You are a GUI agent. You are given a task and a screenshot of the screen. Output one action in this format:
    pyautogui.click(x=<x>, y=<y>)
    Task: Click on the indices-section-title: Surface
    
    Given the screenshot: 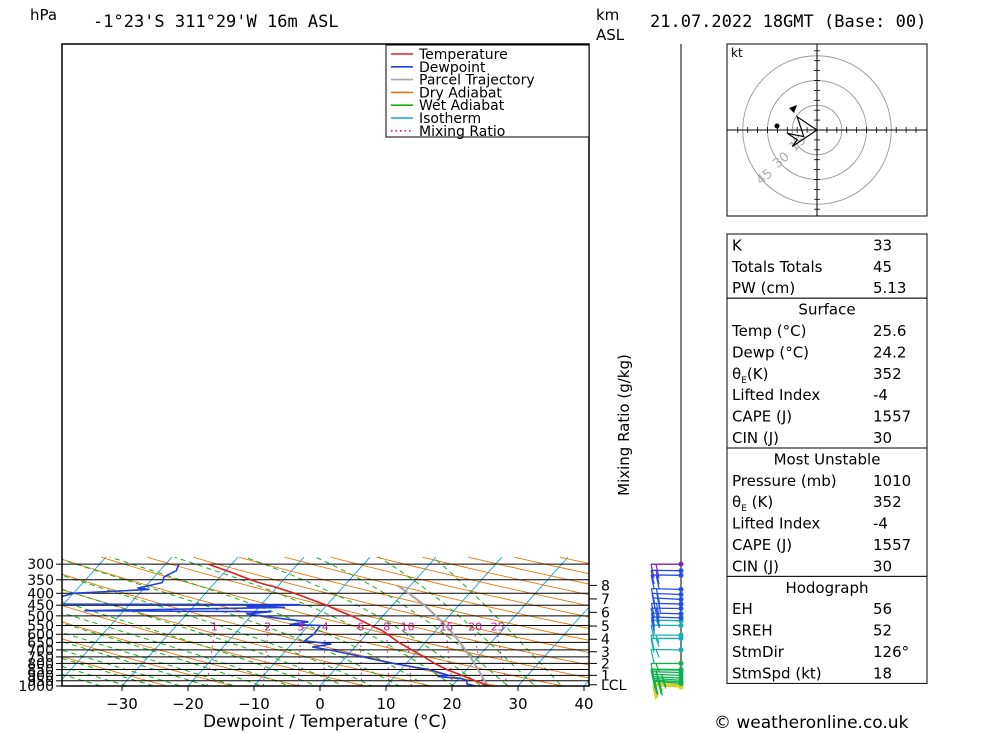 What is the action you would take?
    pyautogui.click(x=826, y=310)
    